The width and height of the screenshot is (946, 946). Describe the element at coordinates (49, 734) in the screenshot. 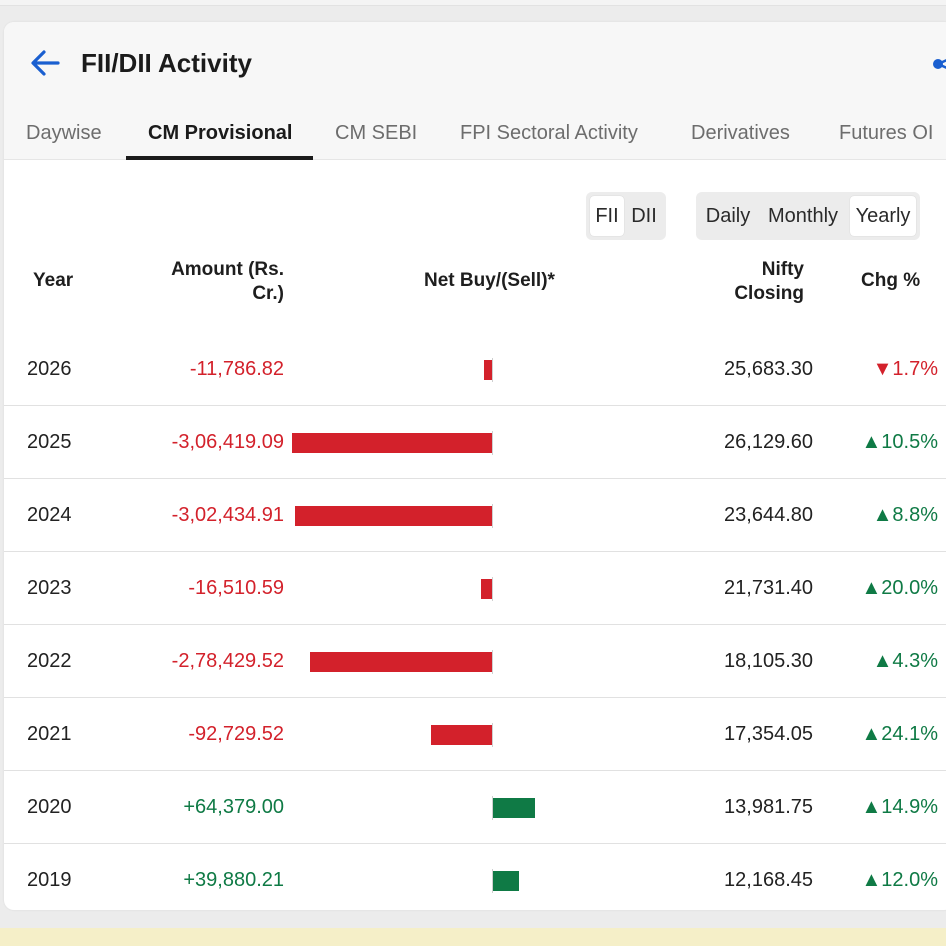

I see `row-year: 2021` at that location.